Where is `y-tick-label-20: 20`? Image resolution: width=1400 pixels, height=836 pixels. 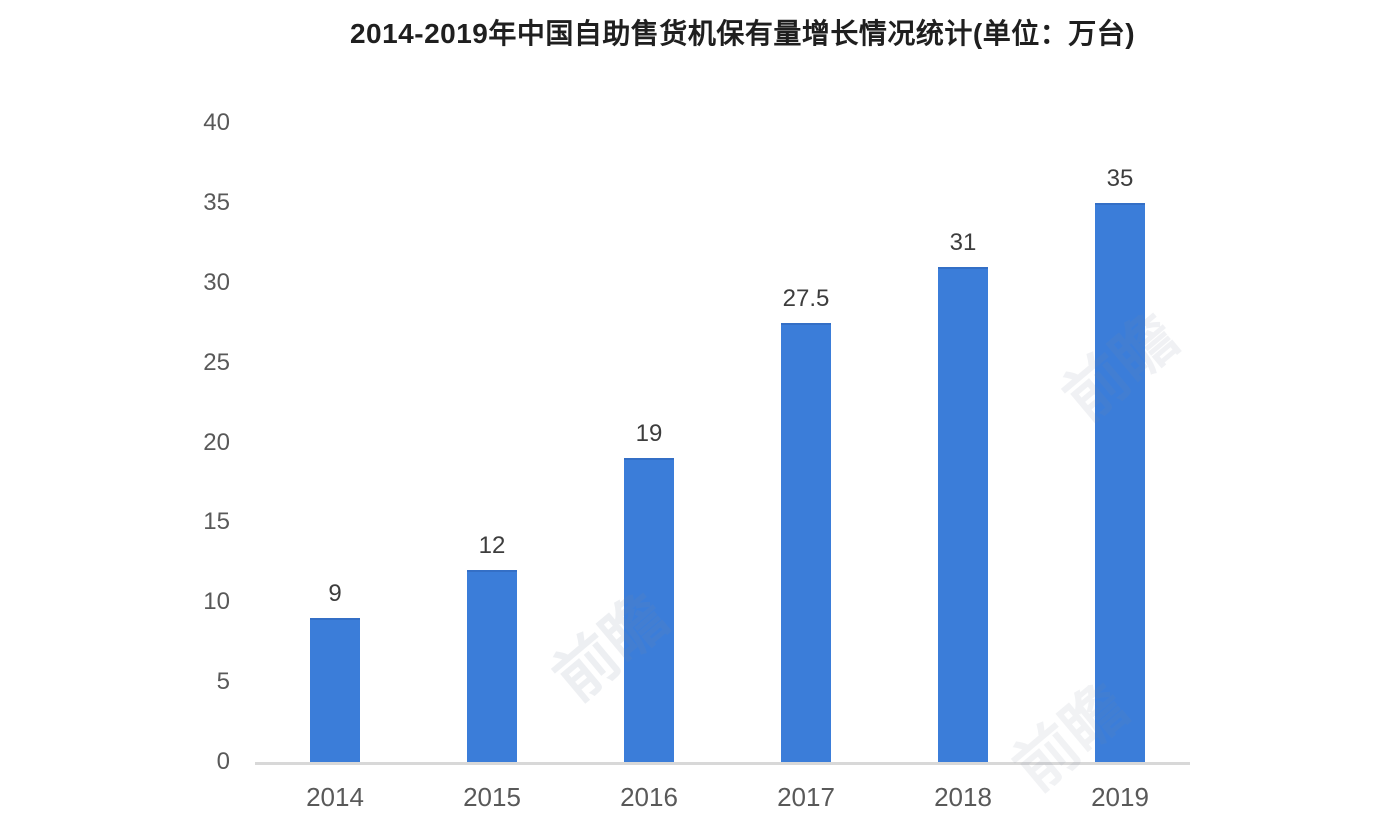 y-tick-label-20: 20 is located at coordinates (216, 442).